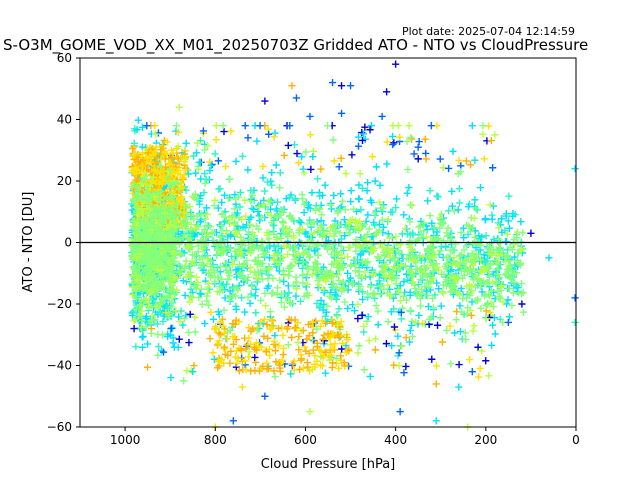 Image resolution: width=640 pixels, height=480 pixels. I want to click on y-tick-label: 20, so click(64, 181).